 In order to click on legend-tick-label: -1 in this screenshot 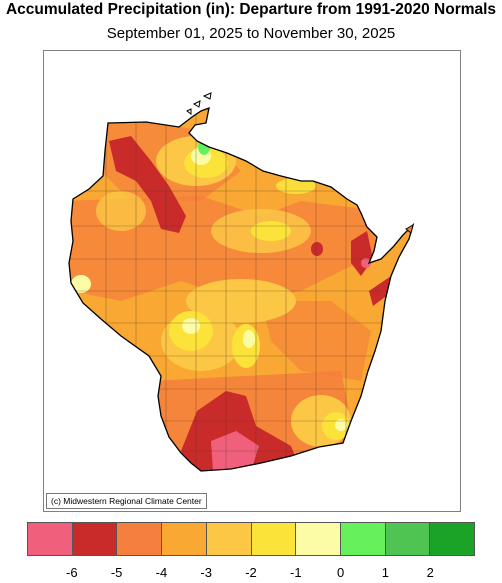, I will do `click(296, 572)`.